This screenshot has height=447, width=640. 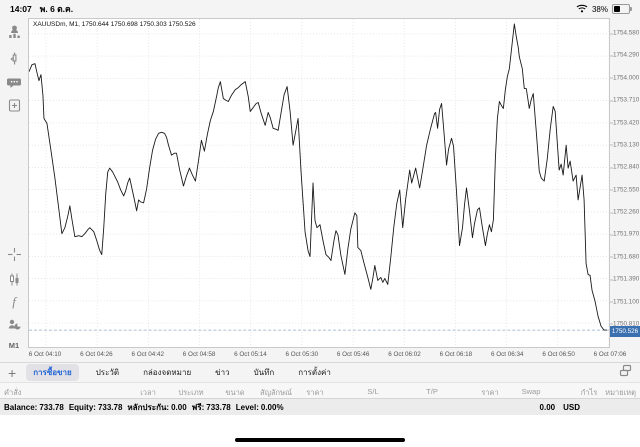 I want to click on price-axis-label: 1750.810, so click(x=624, y=324).